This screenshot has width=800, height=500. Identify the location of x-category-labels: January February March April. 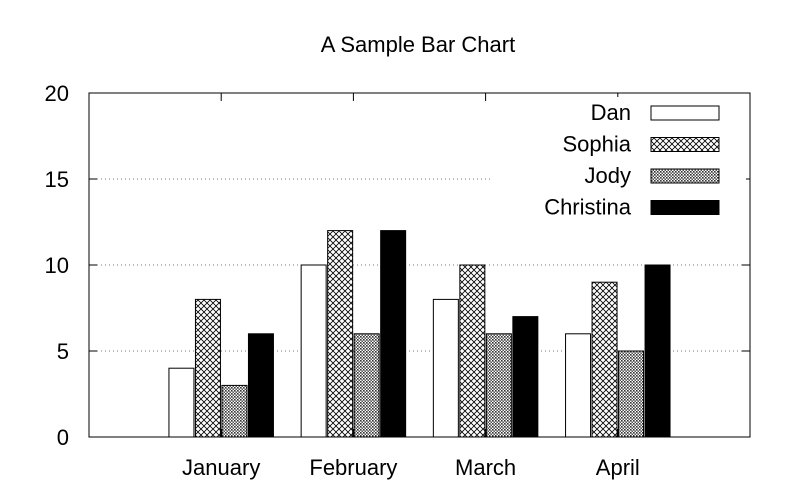
(411, 467).